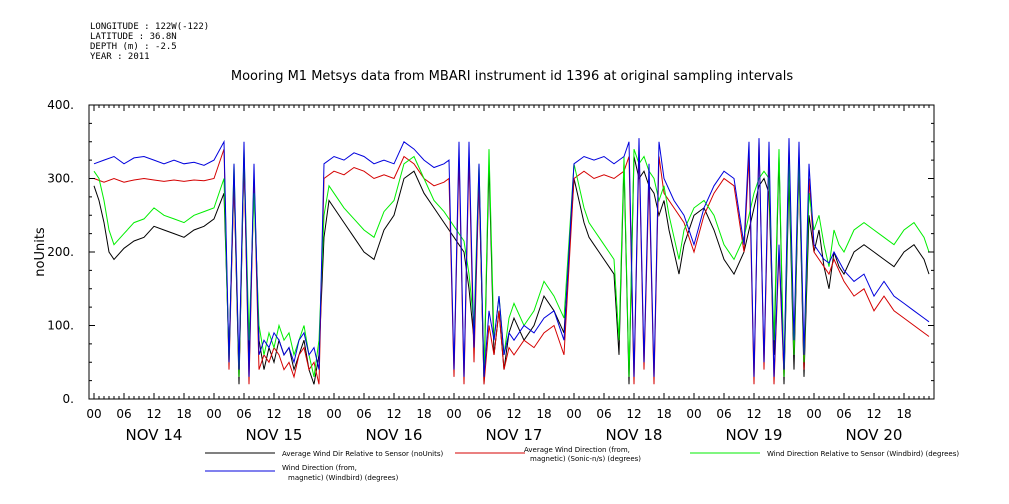 The image size is (1009, 504). I want to click on day-label: NOV 17, so click(514, 435).